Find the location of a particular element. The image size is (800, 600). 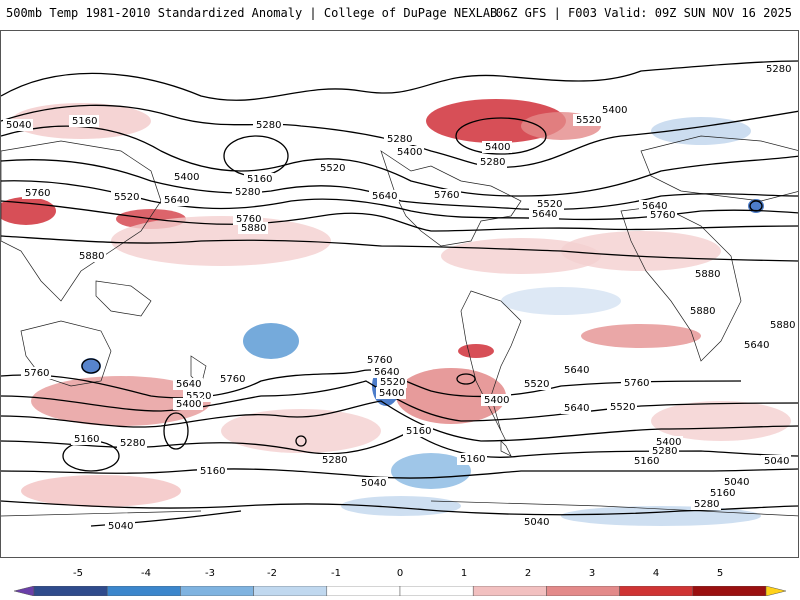

colorbar-strip is located at coordinates (400, 591).